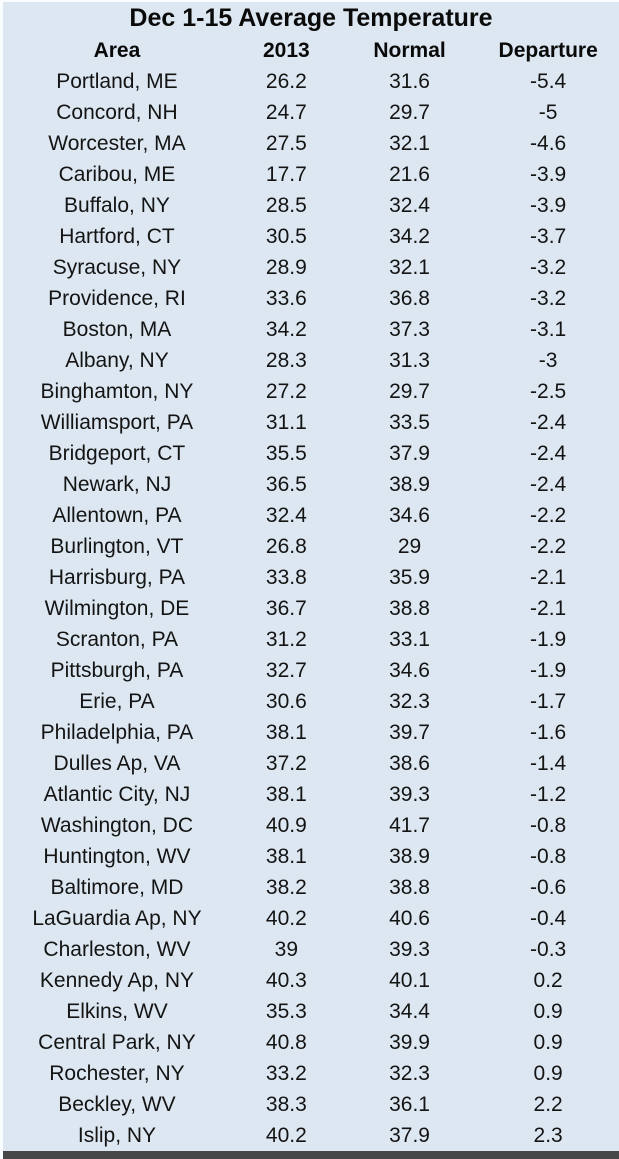 This screenshot has height=1159, width=619. I want to click on table-row: Harrisburg, PA 33.8 35.9 -2.1, so click(311, 577).